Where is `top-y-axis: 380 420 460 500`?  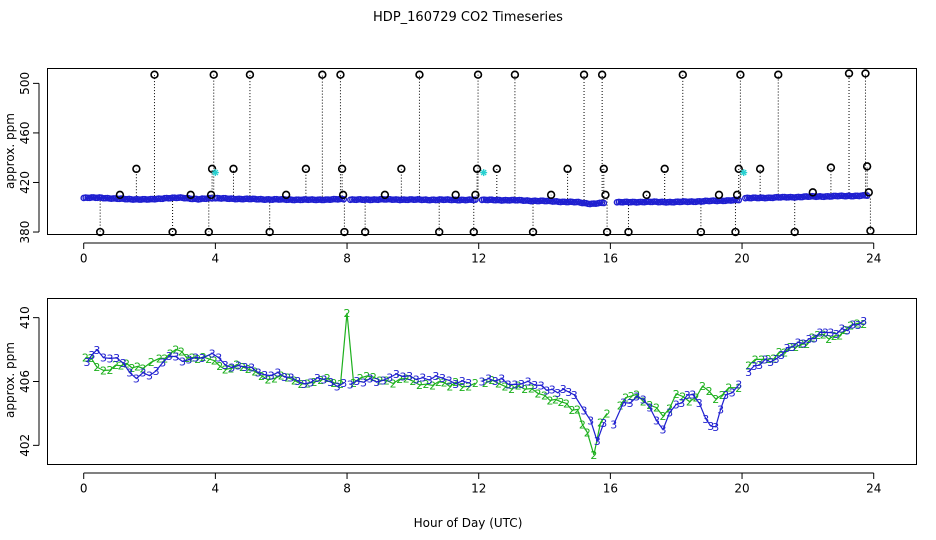 top-y-axis: 380 420 460 500 is located at coordinates (29, 157).